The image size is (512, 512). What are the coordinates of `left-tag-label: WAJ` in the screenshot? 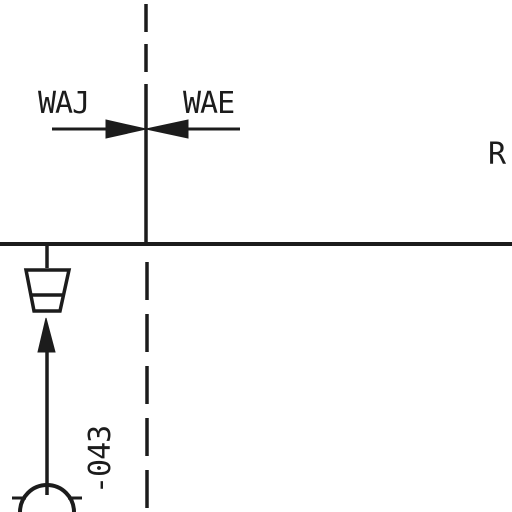 It's located at (63, 103).